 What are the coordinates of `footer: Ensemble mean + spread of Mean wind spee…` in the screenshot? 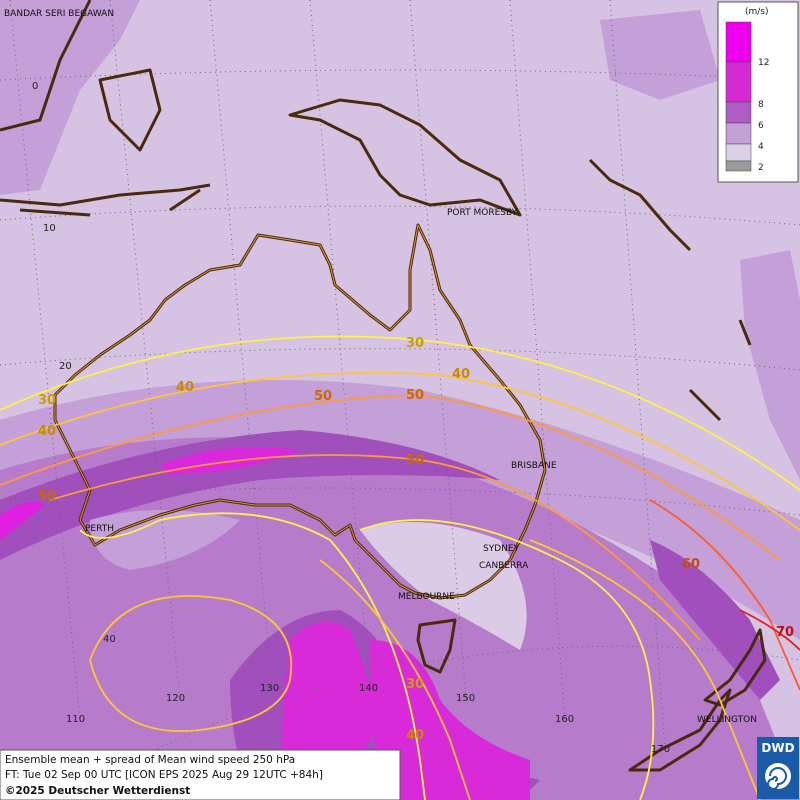 It's located at (200, 774).